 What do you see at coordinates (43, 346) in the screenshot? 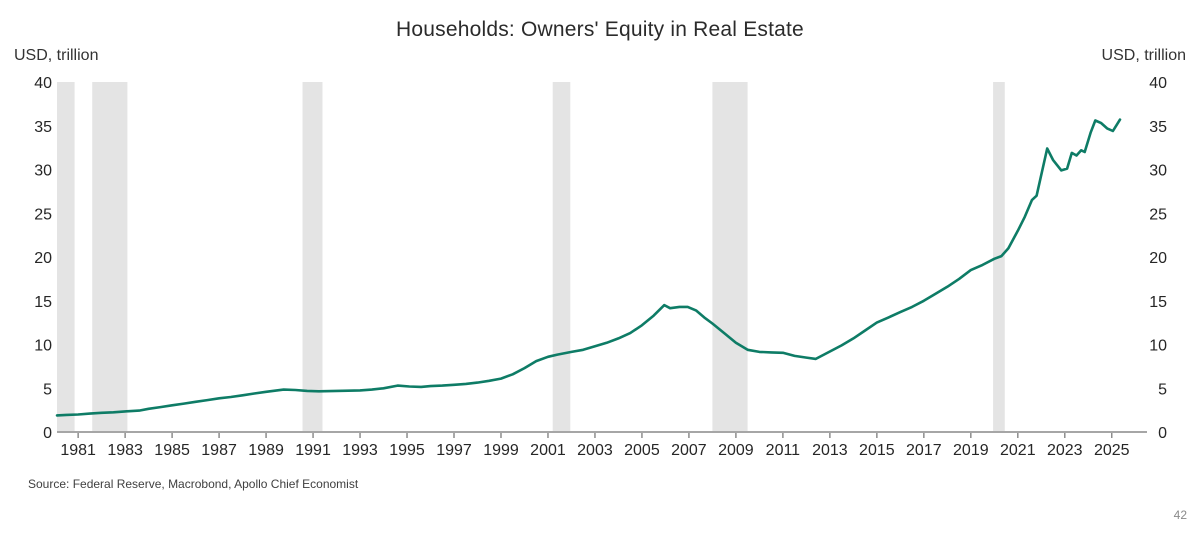
I see `y-tick-label-left: 10` at bounding box center [43, 346].